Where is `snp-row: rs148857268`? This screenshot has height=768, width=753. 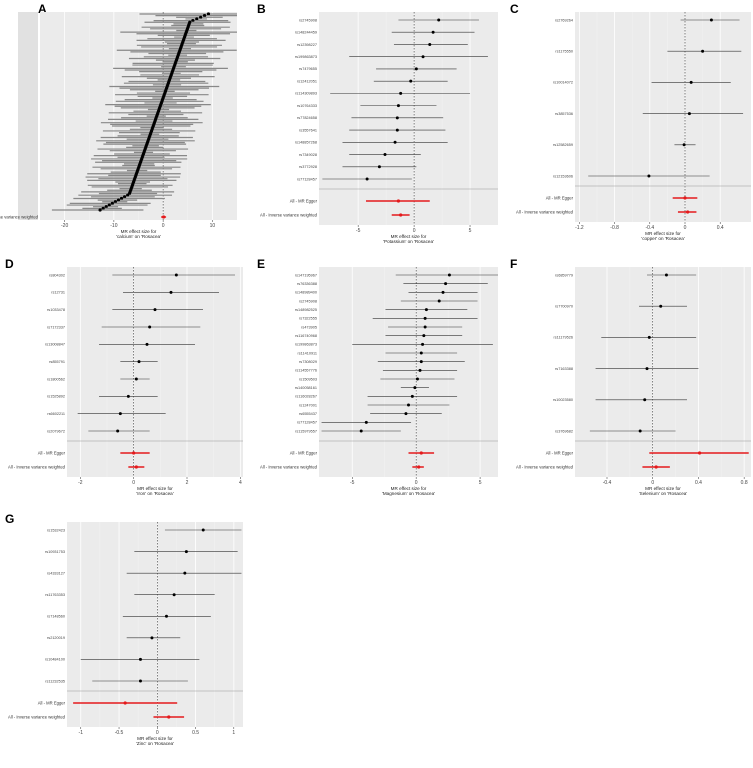 snp-row: rs148857268 is located at coordinates (371, 143).